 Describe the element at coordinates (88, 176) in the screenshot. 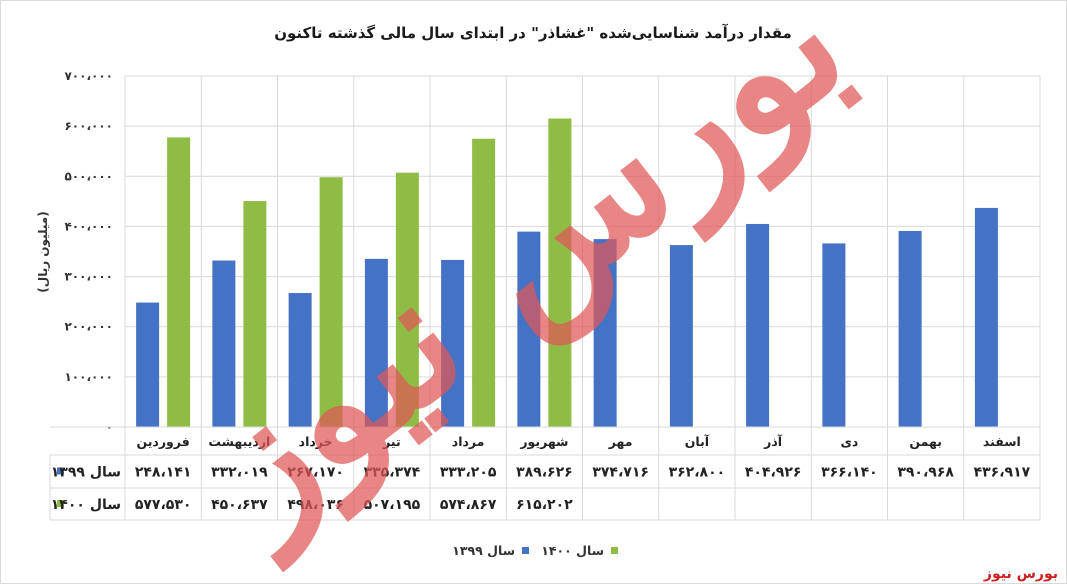

I see `y-tick-label: ۵۰۰،۰۰۰` at that location.